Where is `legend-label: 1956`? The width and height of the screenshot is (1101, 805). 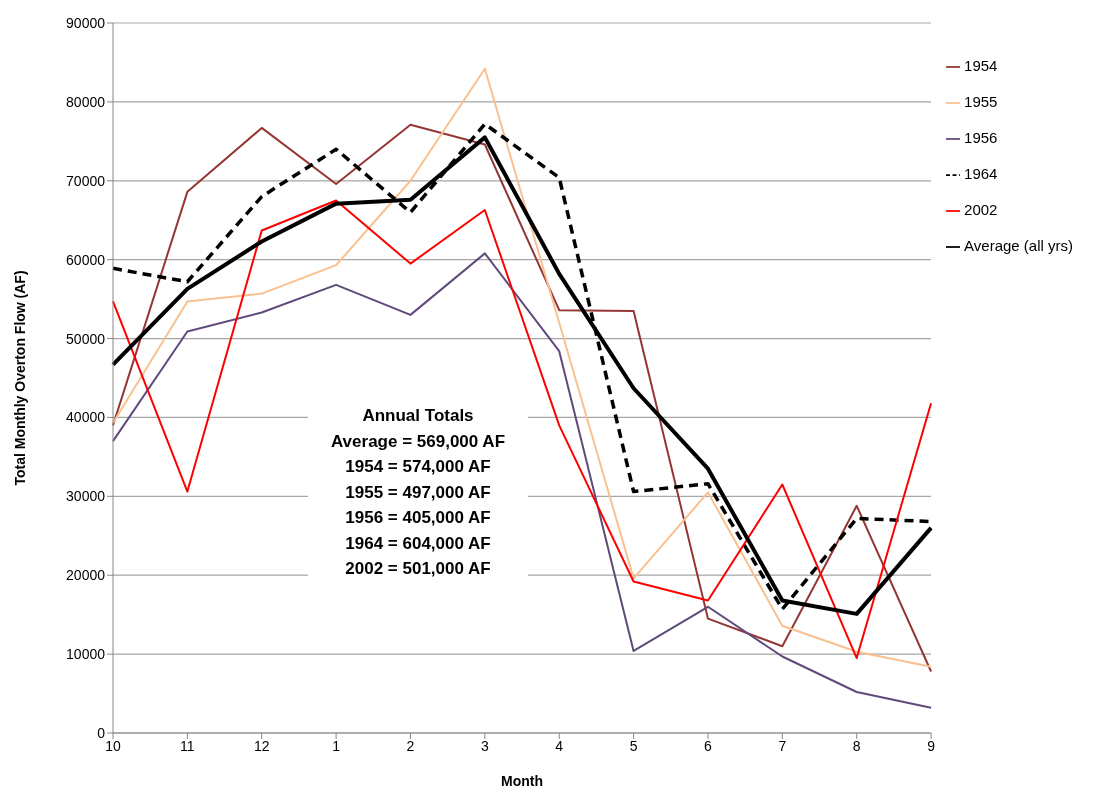
legend-label: 1956 is located at coordinates (981, 137).